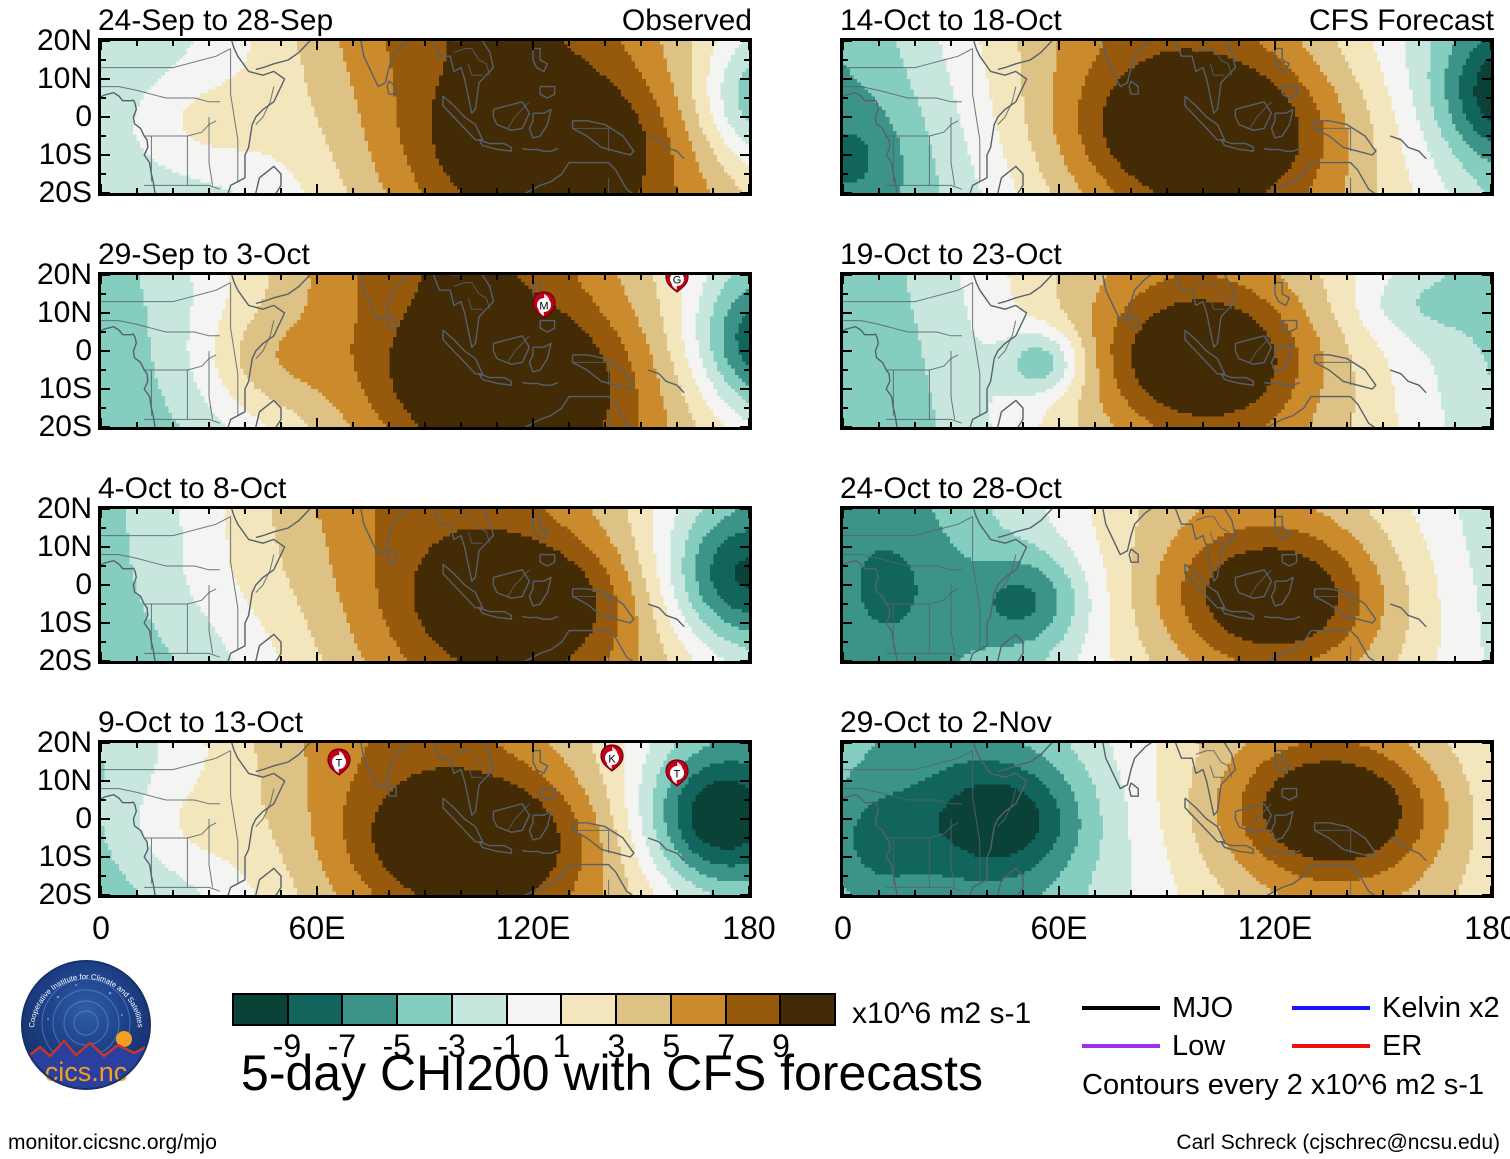  Describe the element at coordinates (396, 1046) in the screenshot. I see `colorbar-tick-label: -5` at that location.